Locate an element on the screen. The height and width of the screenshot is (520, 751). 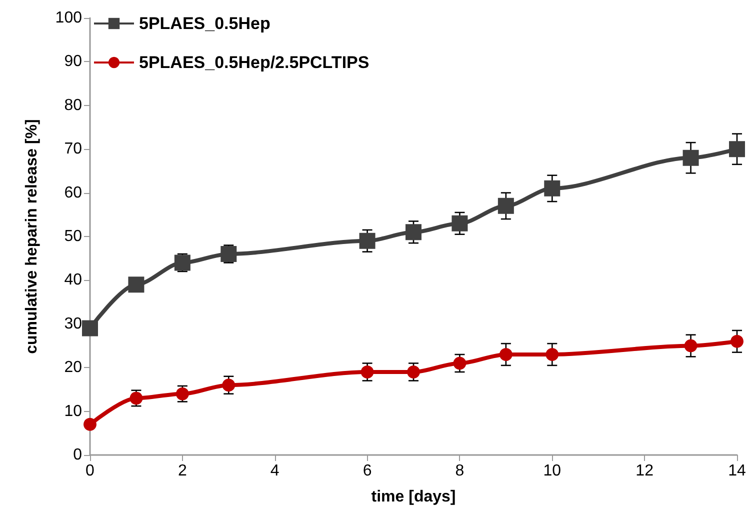
y-tick-label: 50 is located at coordinates (73, 236).